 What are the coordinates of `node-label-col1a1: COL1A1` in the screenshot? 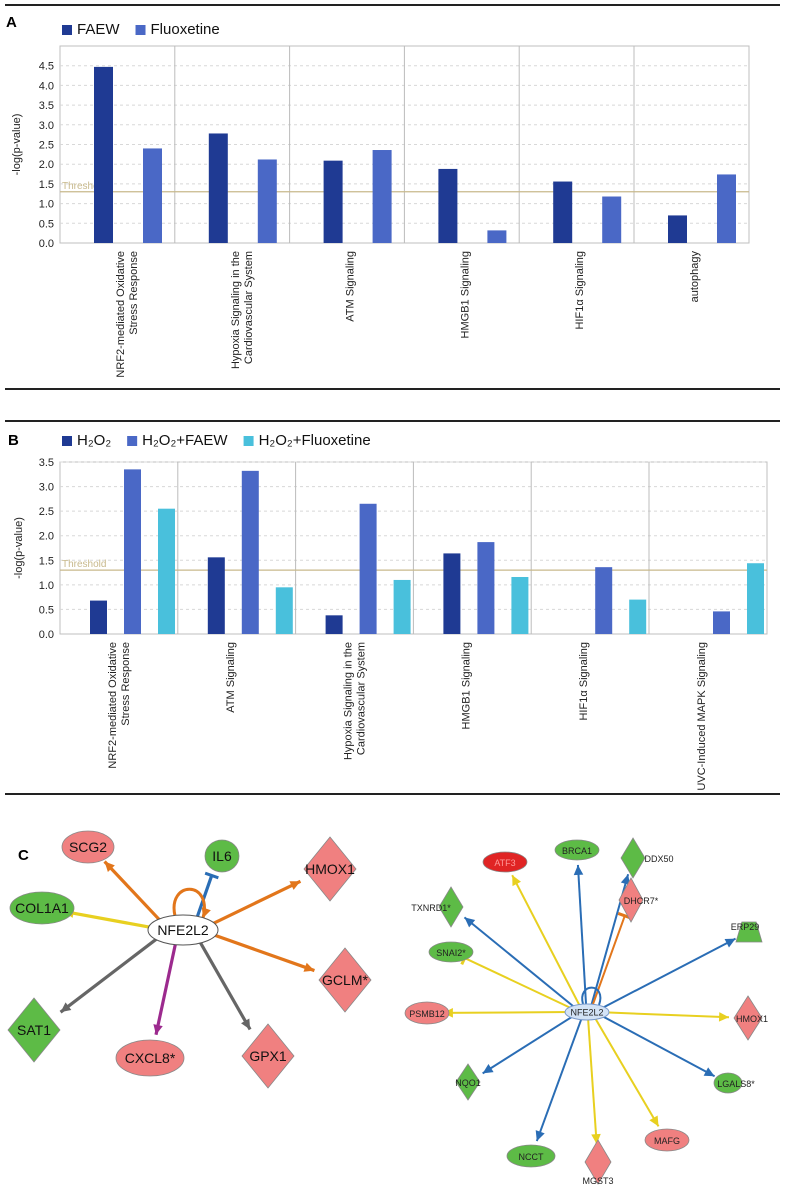 It's located at (42, 908).